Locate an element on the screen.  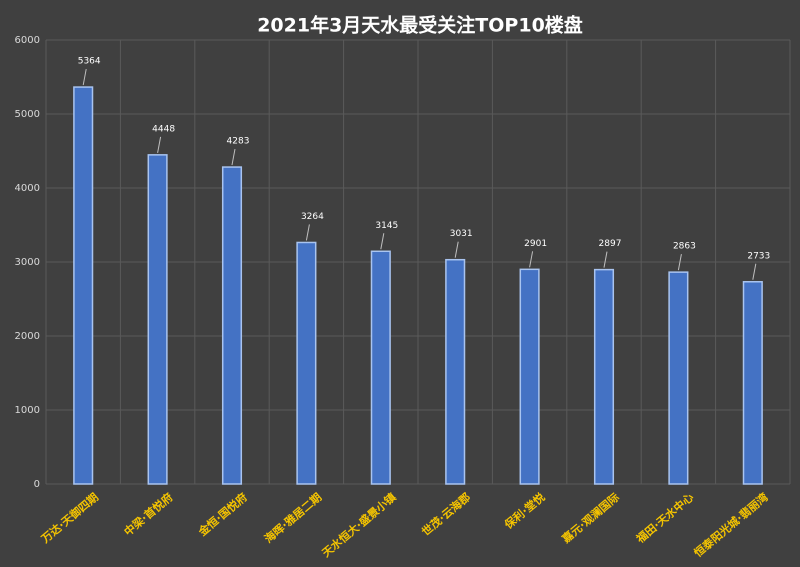
data-label: 2901 is located at coordinates (535, 244).